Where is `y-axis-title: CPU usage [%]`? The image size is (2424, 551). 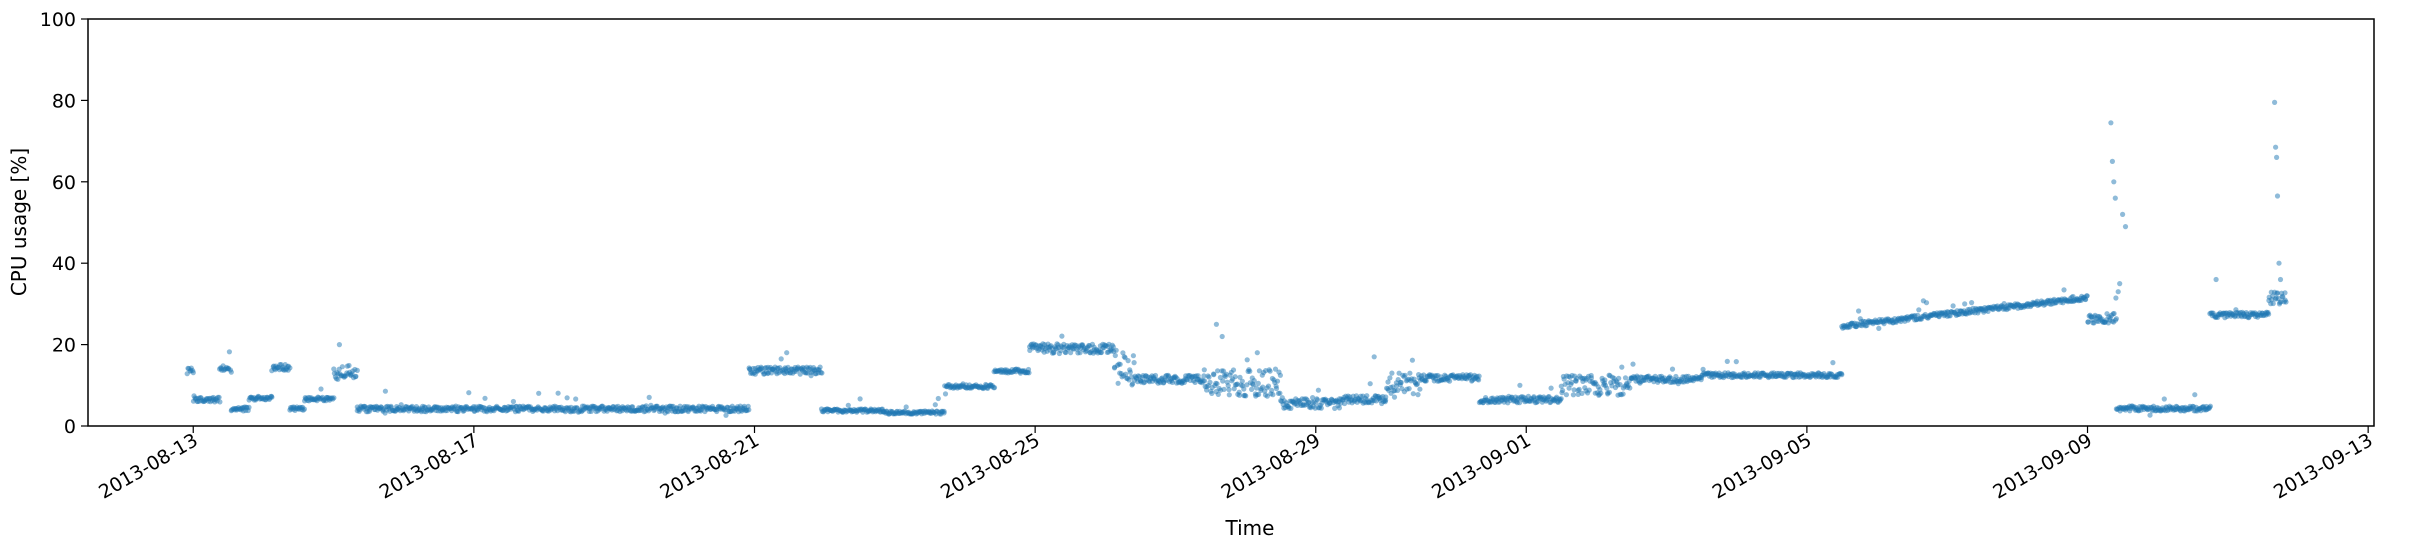
y-axis-title: CPU usage [%] is located at coordinates (19, 222).